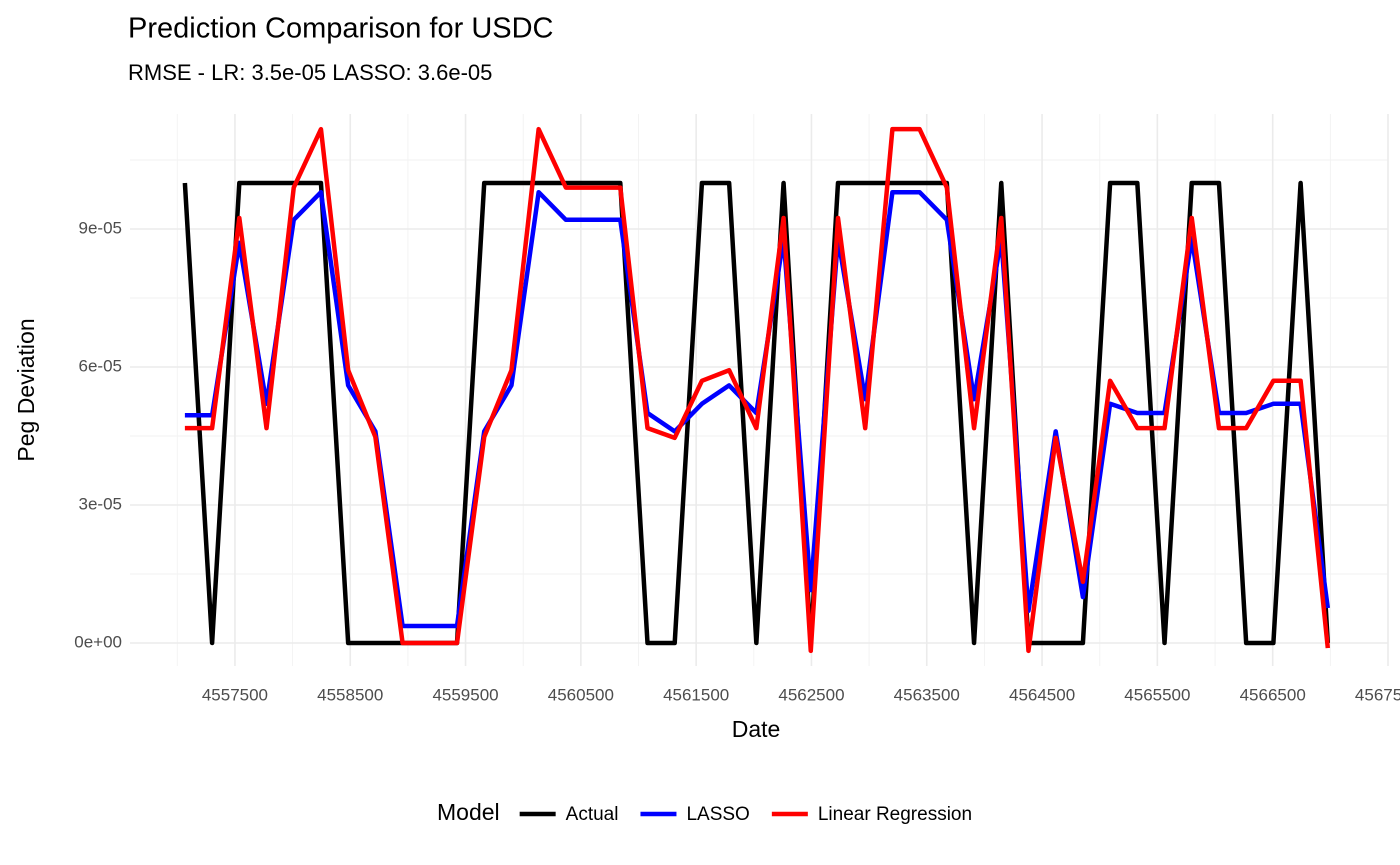  Describe the element at coordinates (592, 814) in the screenshot. I see `legend-label: Actual` at that location.